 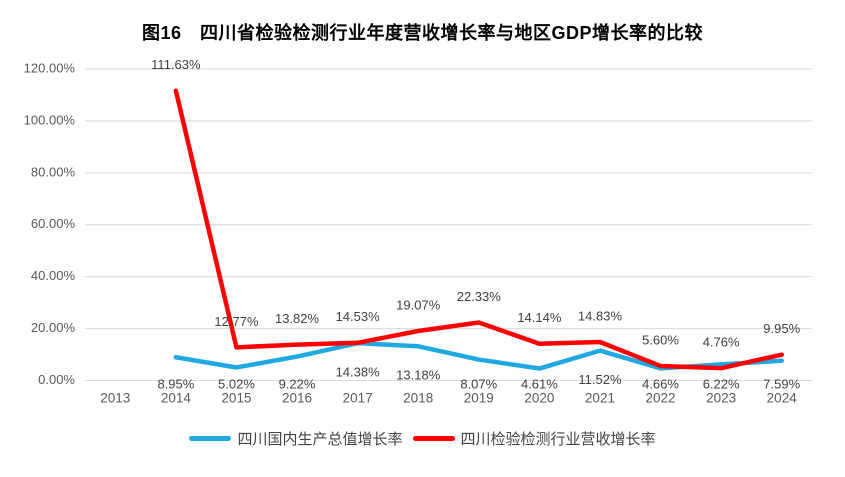 I want to click on gdp-line-swatch-icon, so click(x=210, y=438).